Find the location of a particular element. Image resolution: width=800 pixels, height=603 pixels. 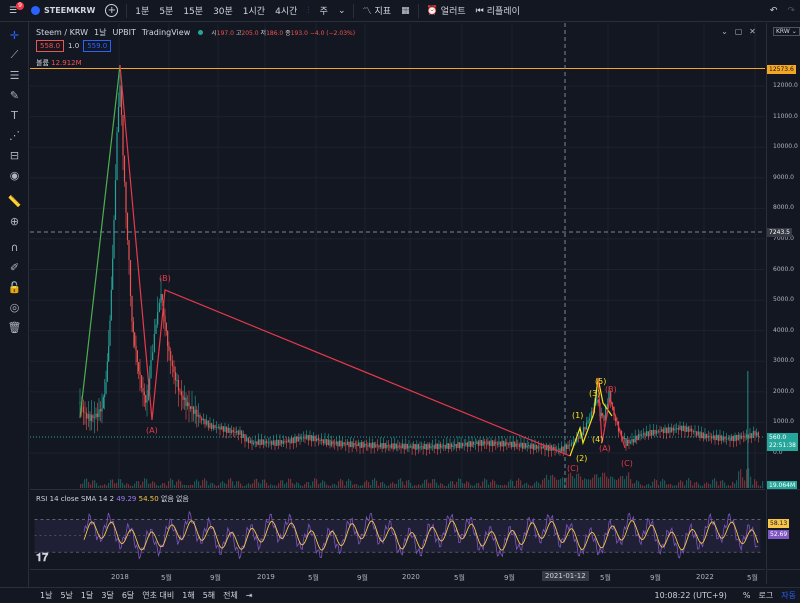

range-ytd: 연초 대비 is located at coordinates (158, 595).